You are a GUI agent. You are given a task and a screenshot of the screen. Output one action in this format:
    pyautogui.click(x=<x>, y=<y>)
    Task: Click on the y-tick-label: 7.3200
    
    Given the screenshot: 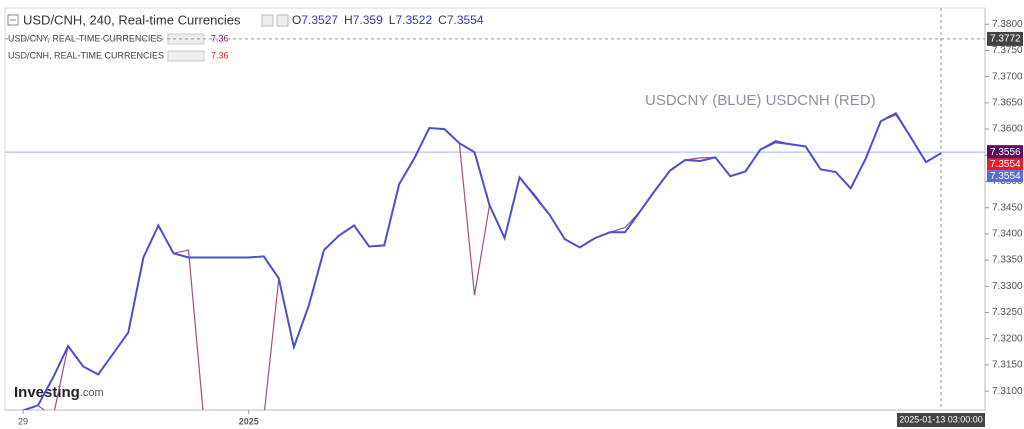 What is the action you would take?
    pyautogui.click(x=1007, y=338)
    